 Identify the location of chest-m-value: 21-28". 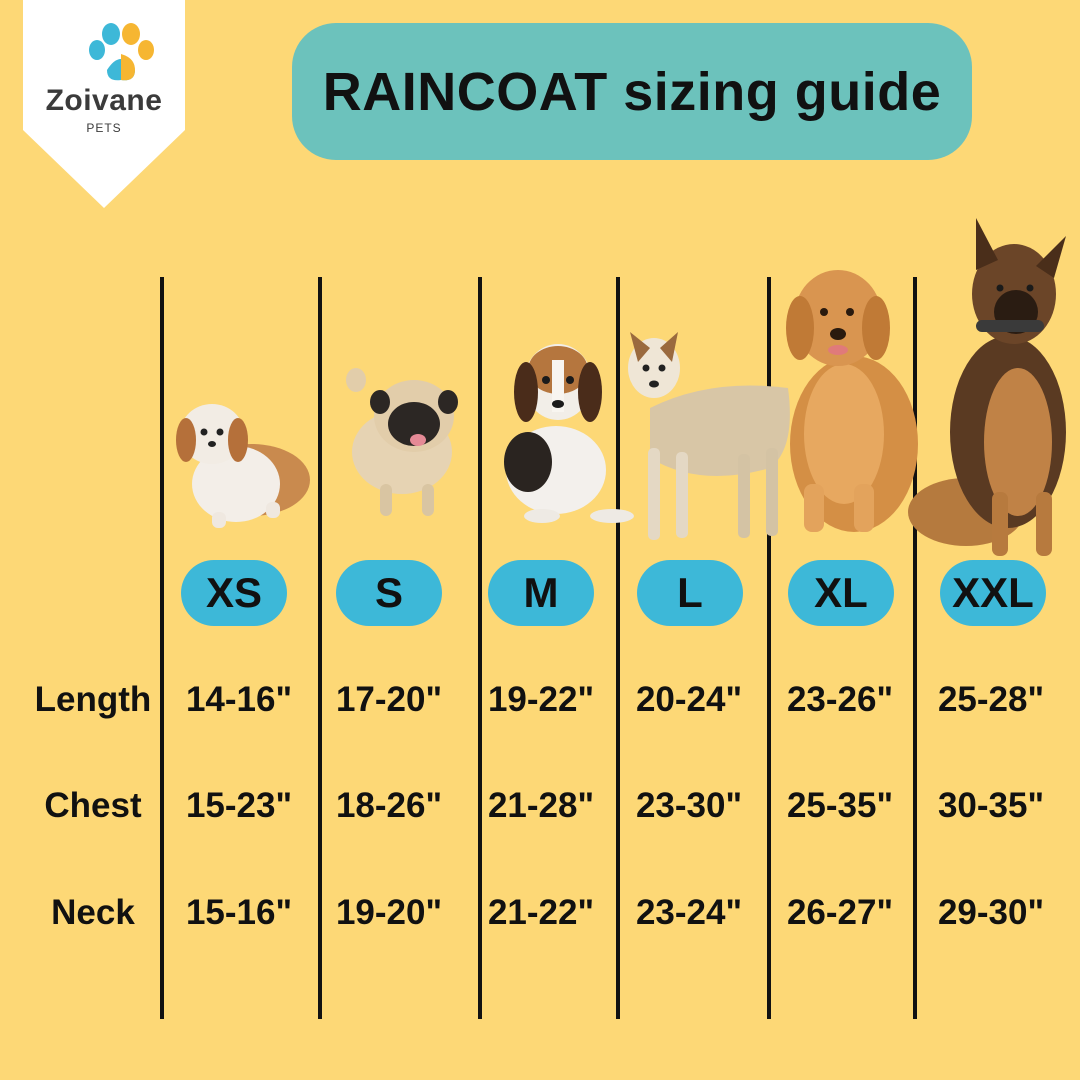
(541, 805).